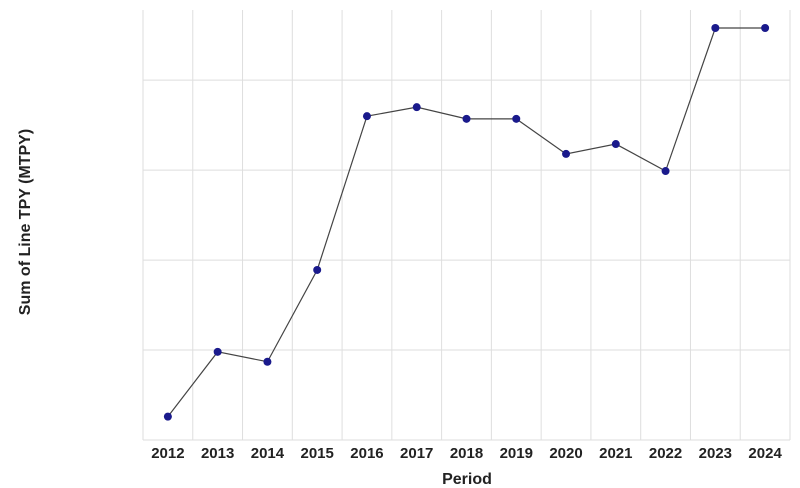 This screenshot has width=800, height=488. I want to click on y-axis-title: Sum of Line TPY (MTPY), so click(25, 222).